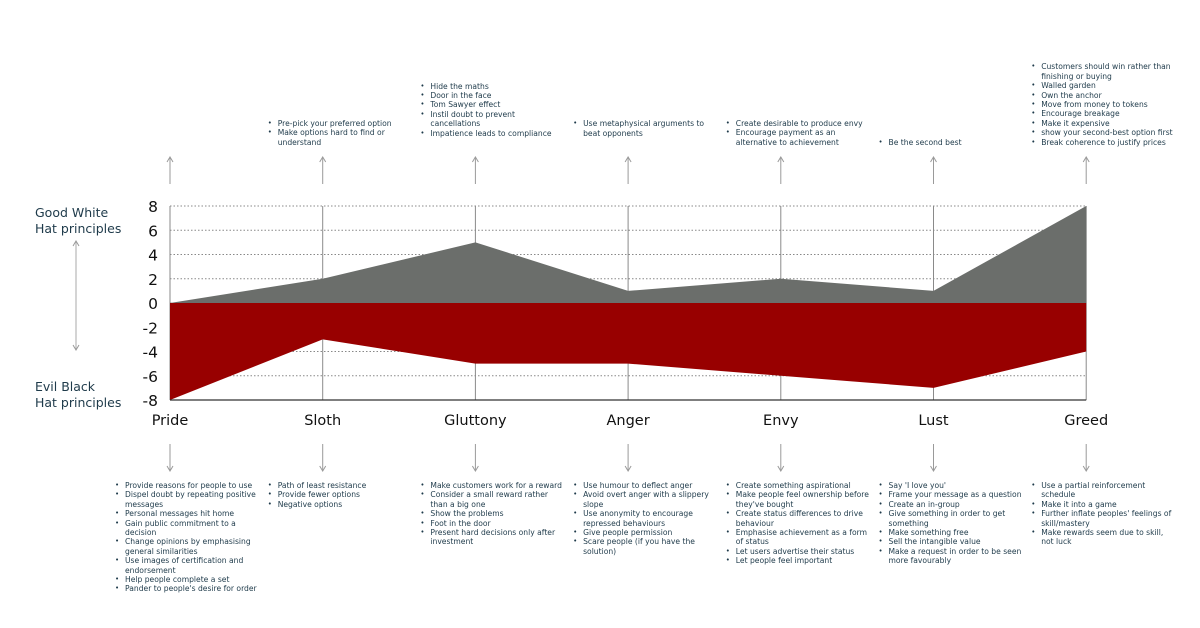  I want to click on good-note-item: Be the second best, so click(951, 143).